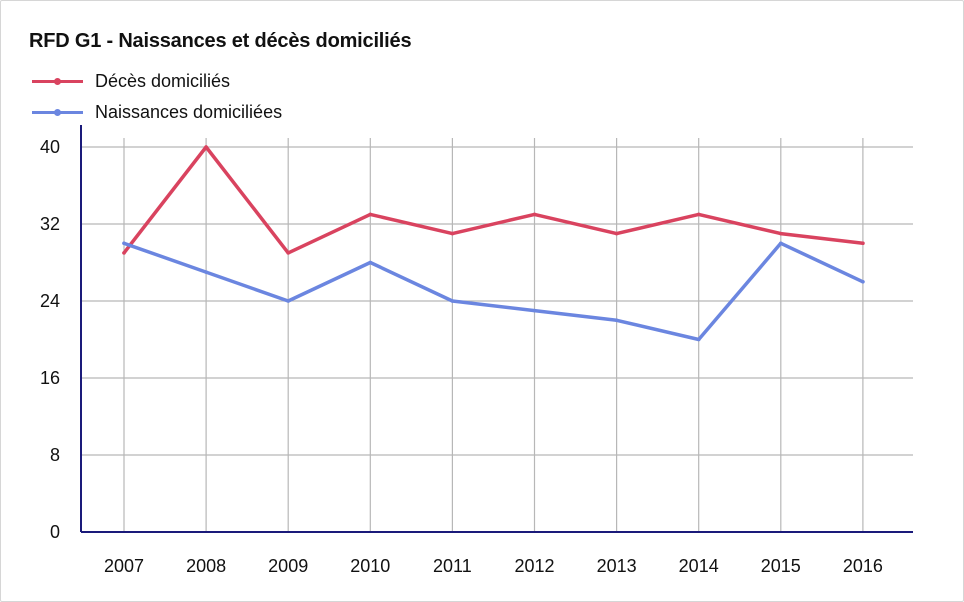 The image size is (964, 602). Describe the element at coordinates (50, 224) in the screenshot. I see `y-tick-label: 32` at that location.